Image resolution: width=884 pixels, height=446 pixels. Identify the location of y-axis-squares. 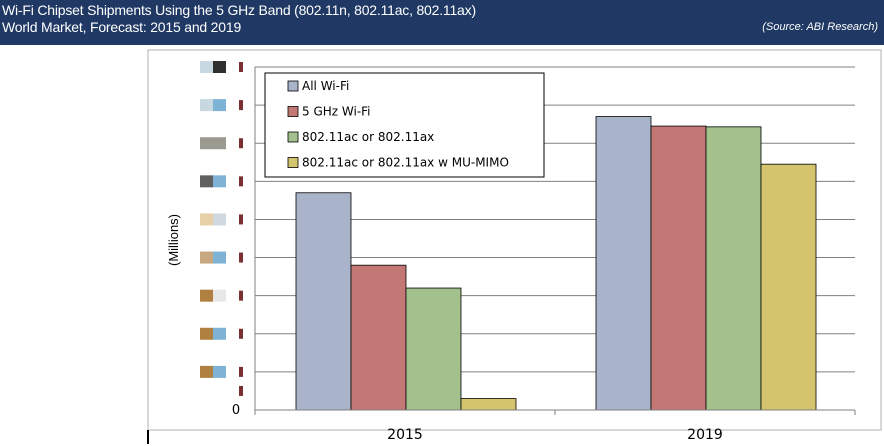
(213, 219).